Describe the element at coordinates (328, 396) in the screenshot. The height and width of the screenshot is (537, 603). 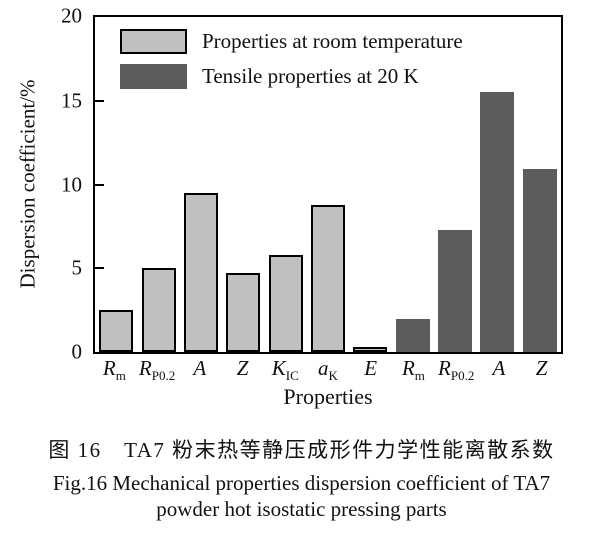
I see `x-axis-title: Properties` at that location.